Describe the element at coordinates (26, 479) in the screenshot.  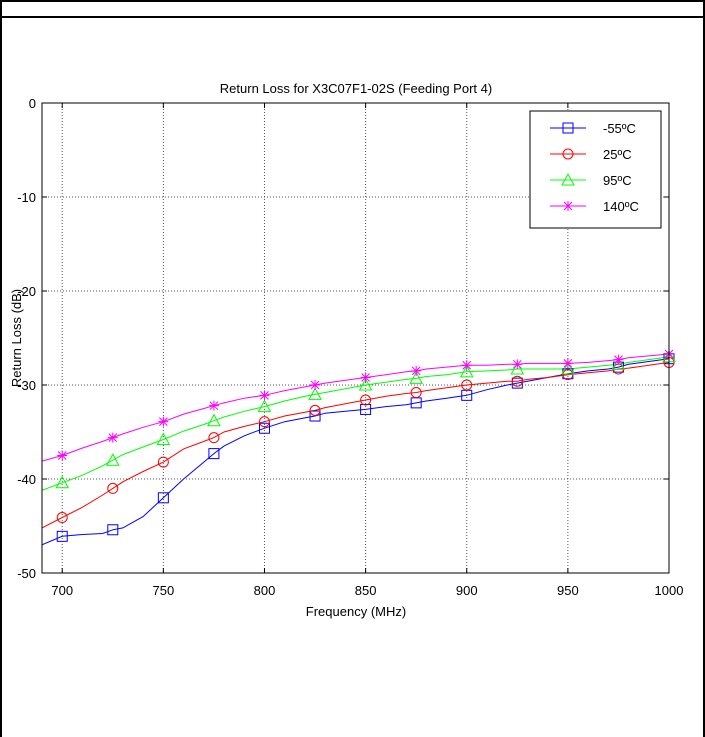
I see `y-tick-label: -40` at that location.